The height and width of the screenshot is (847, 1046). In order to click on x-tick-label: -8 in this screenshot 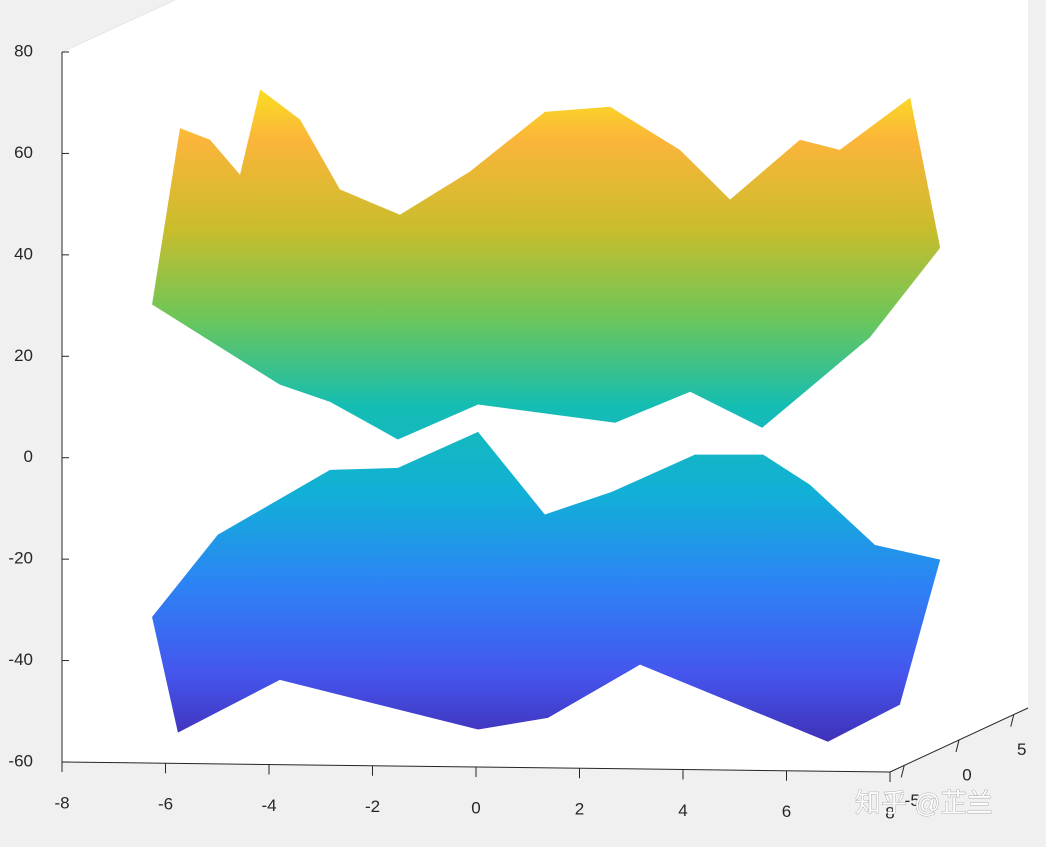, I will do `click(61, 802)`.